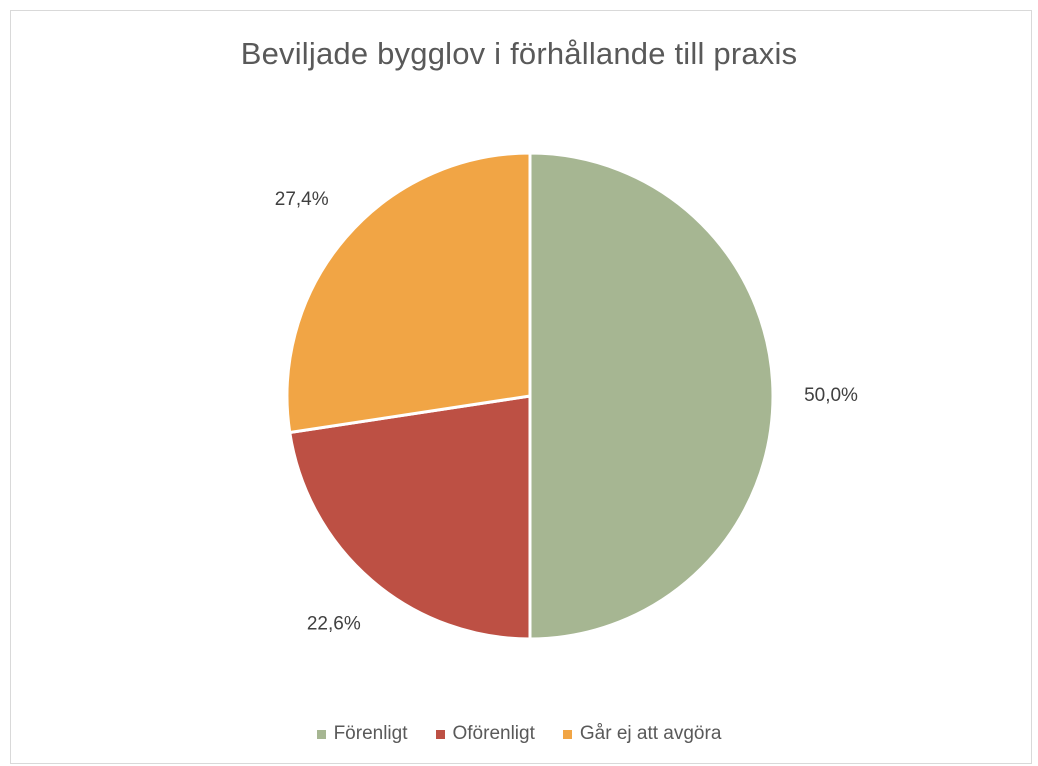  What do you see at coordinates (334, 623) in the screenshot?
I see `data-label-oforenligt: 22,6%` at bounding box center [334, 623].